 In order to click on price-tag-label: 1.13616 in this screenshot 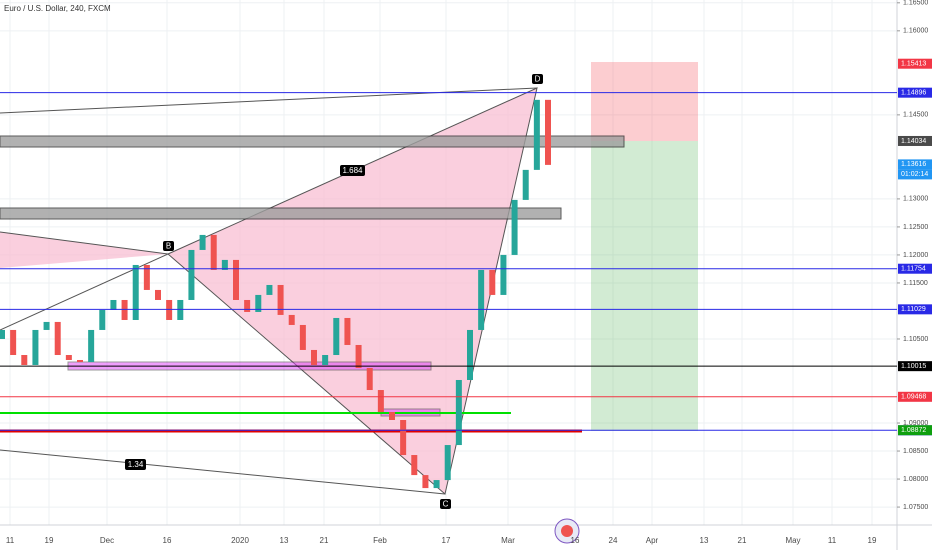, I will do `click(913, 164)`.